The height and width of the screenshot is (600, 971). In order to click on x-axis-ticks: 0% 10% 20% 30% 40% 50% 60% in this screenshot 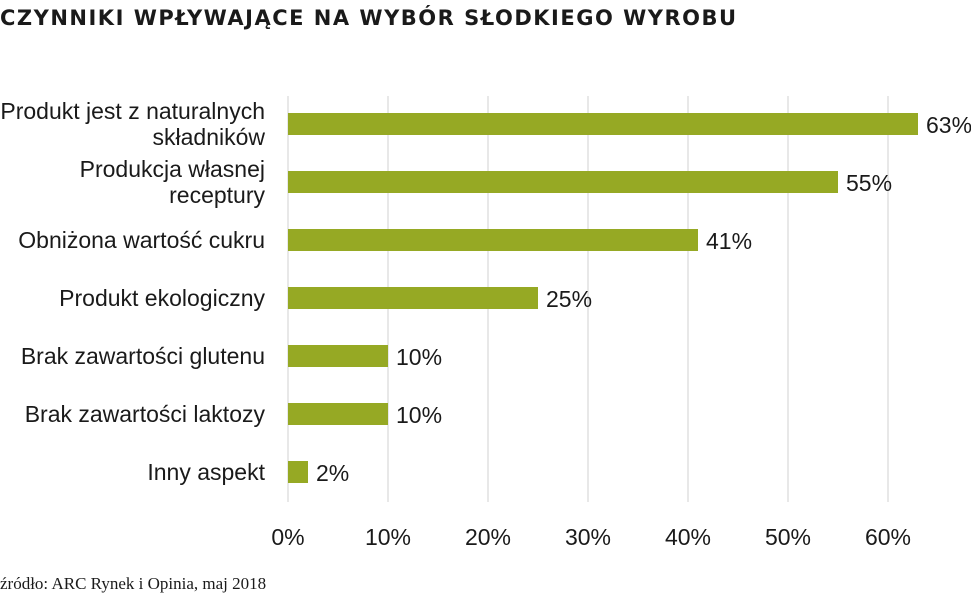, I will do `click(591, 537)`.